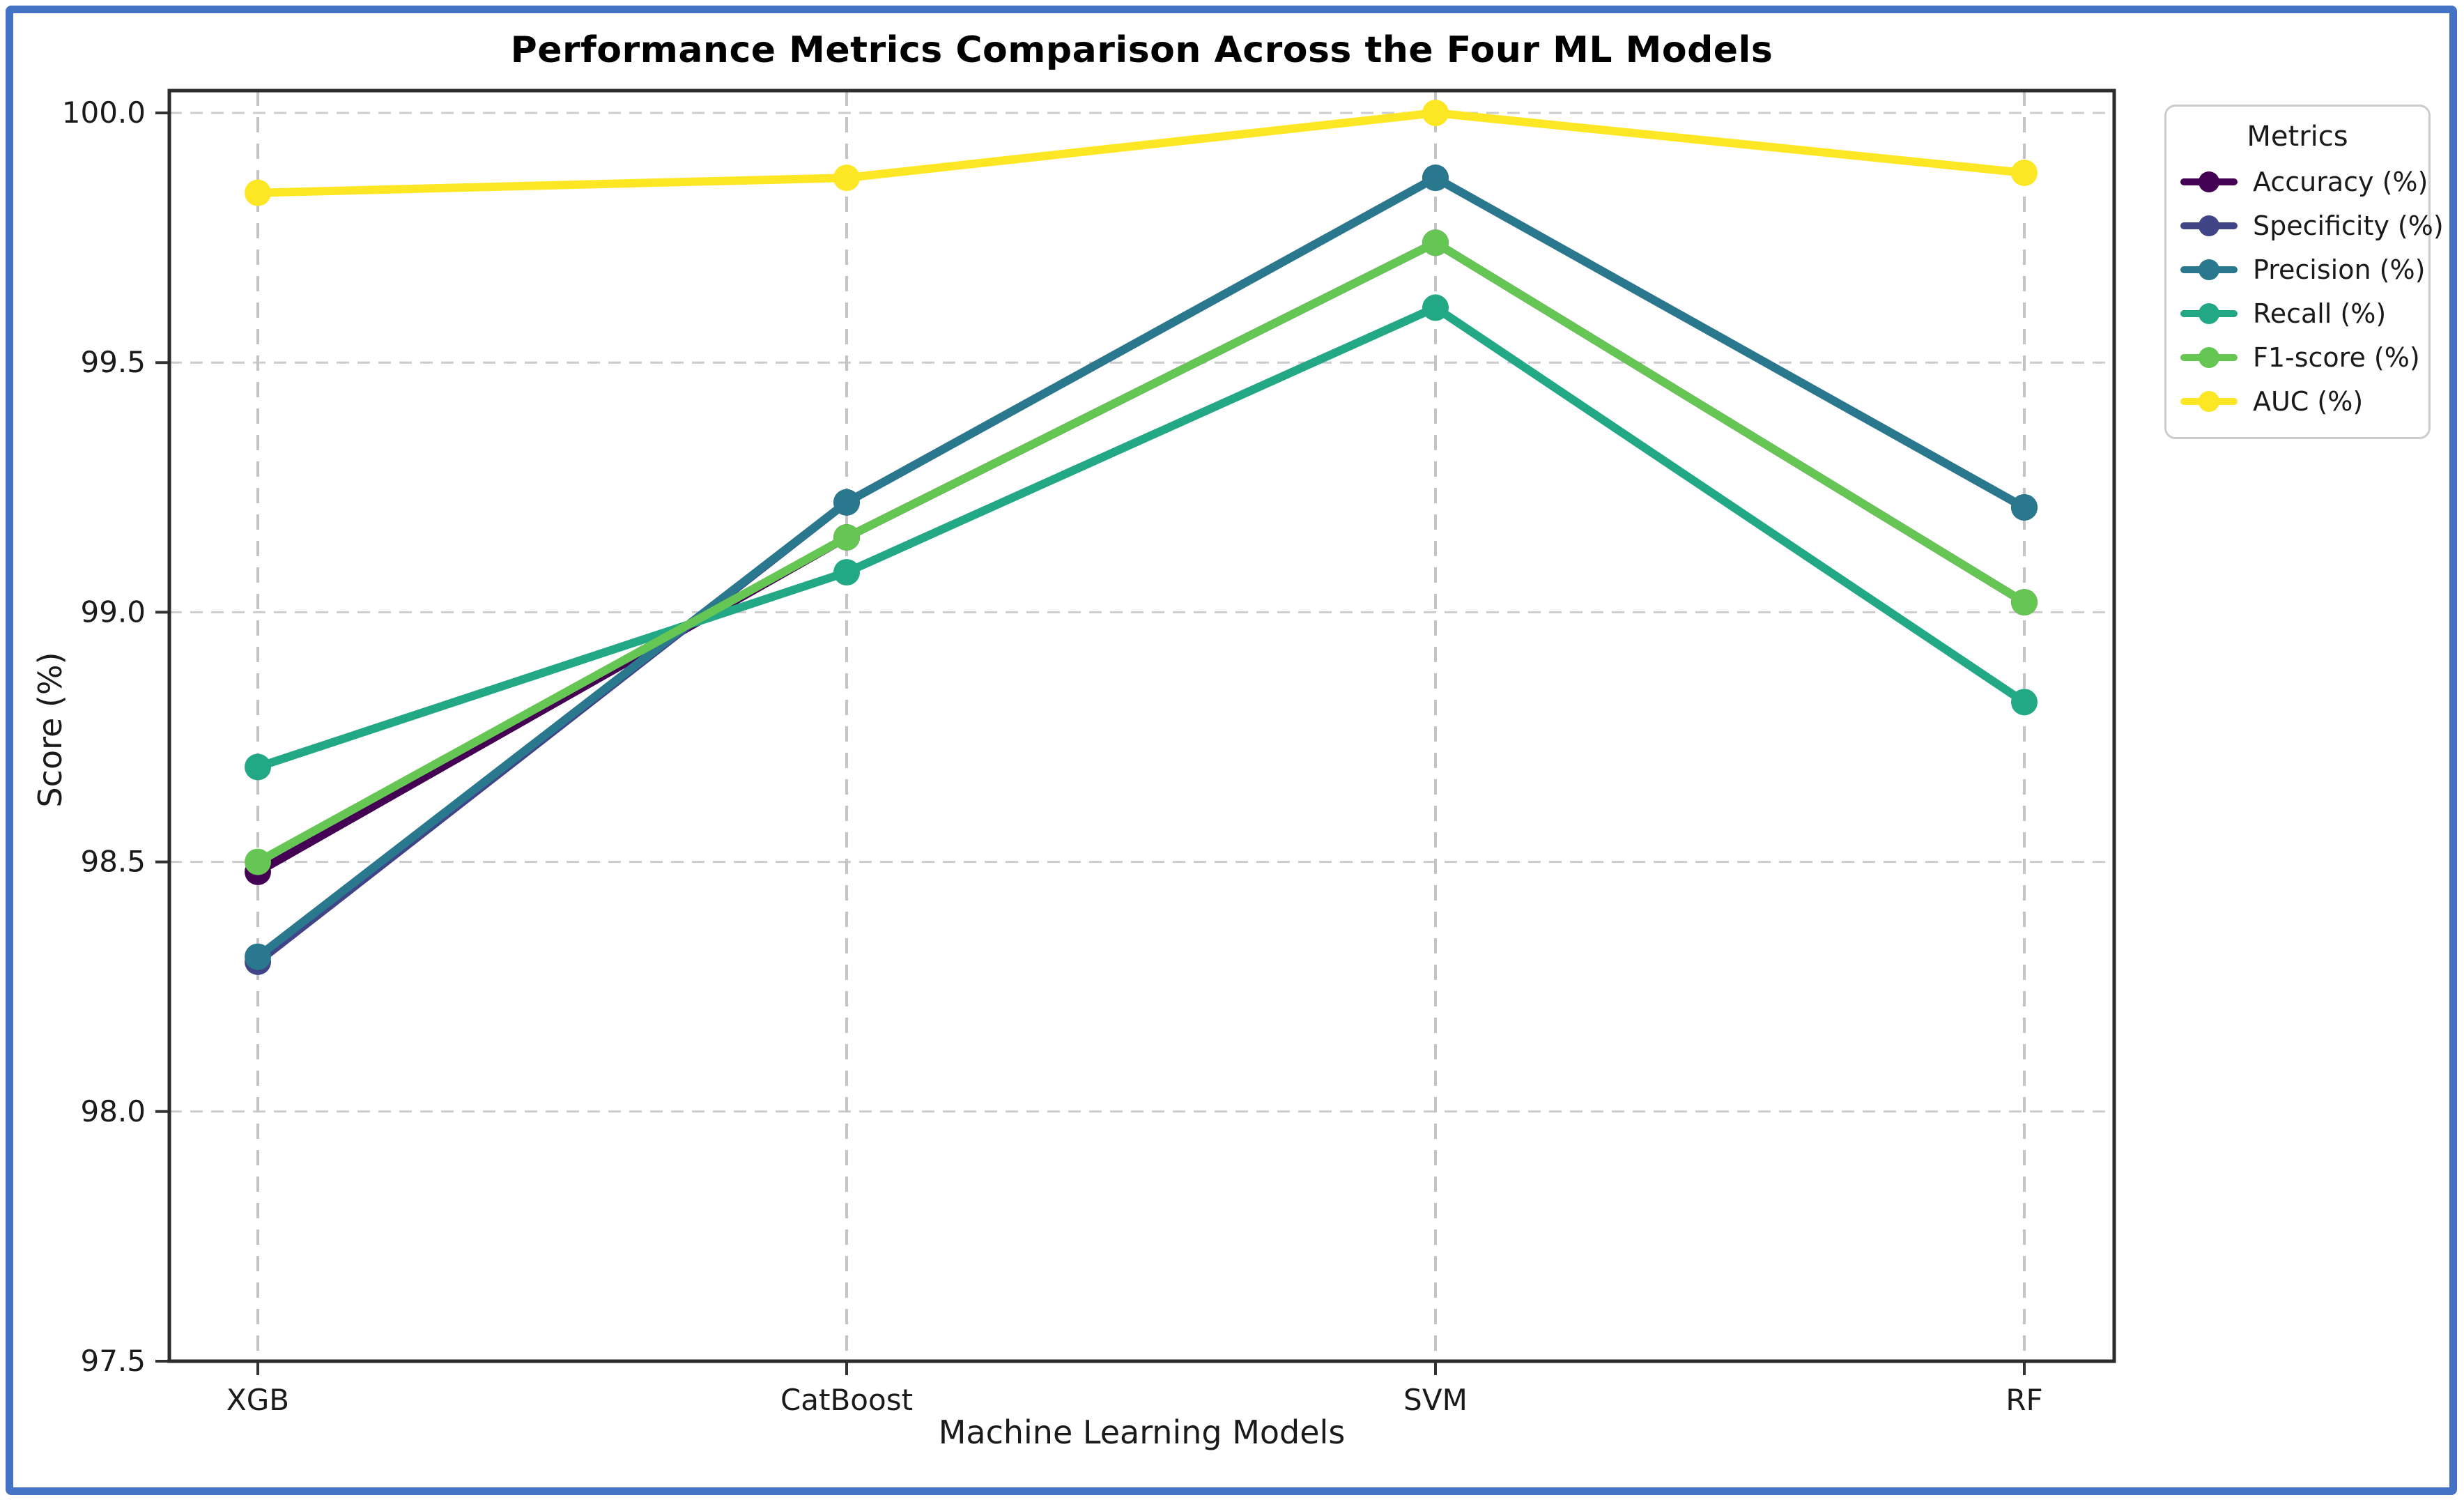 The height and width of the screenshot is (1502, 2464). I want to click on legend-item: F1-score (%), so click(2300, 357).